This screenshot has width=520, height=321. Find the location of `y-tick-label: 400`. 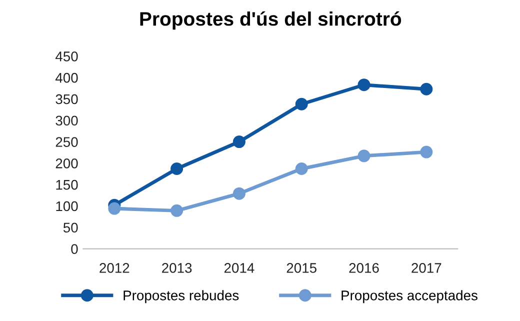

y-tick-label: 400 is located at coordinates (66, 77).